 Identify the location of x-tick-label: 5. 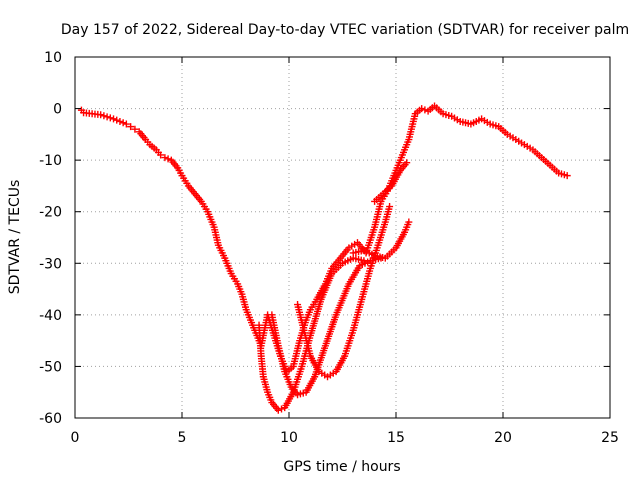
(182, 438).